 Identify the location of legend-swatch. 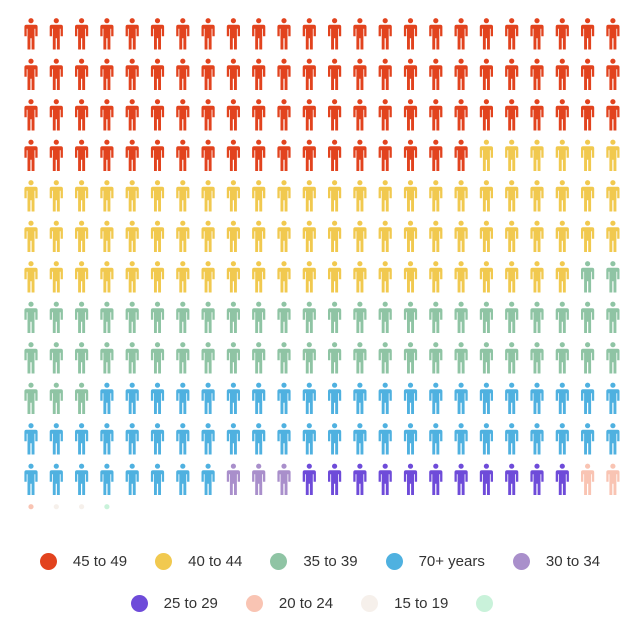
(279, 561).